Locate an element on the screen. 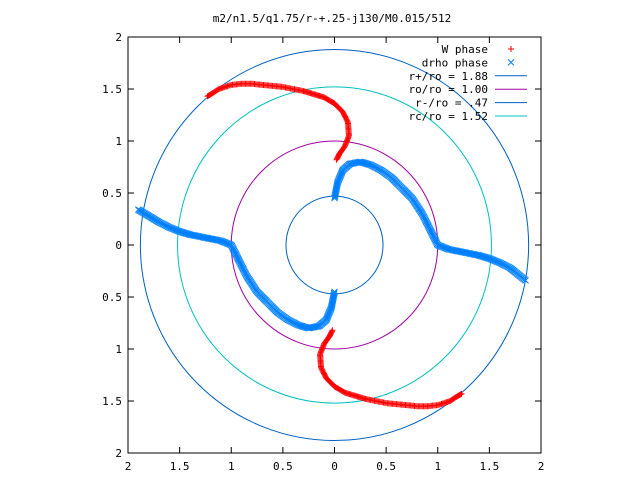  legend-label: ro/ro = 1.00 is located at coordinates (448, 89).